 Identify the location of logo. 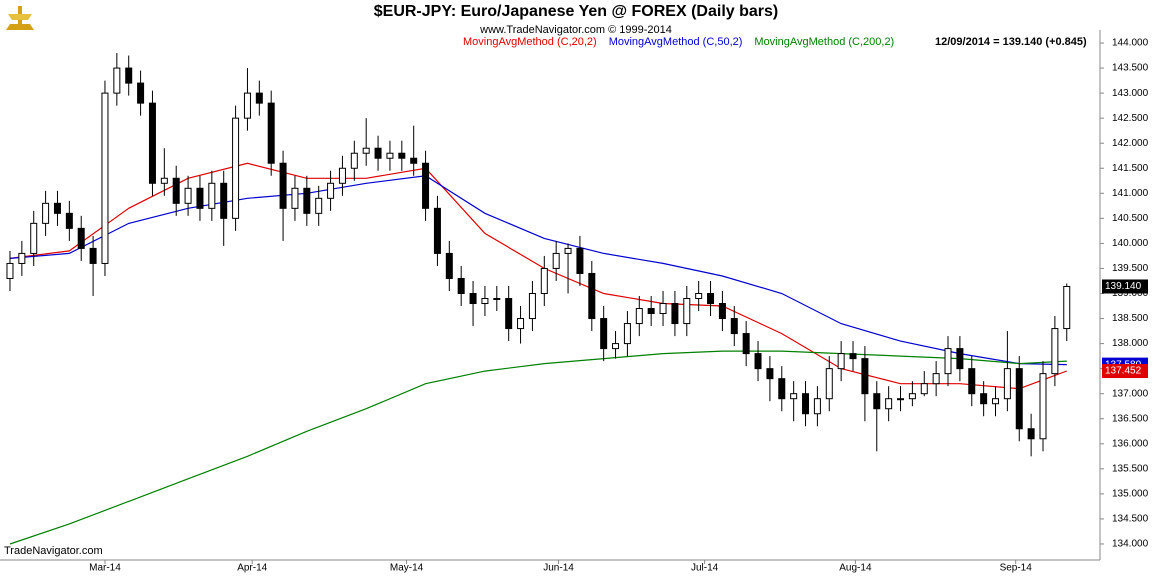
(20, 18).